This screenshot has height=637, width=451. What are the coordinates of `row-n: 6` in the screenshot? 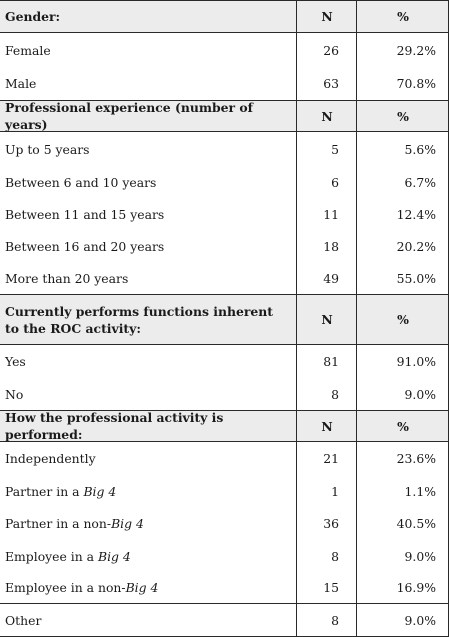 It's located at (335, 182).